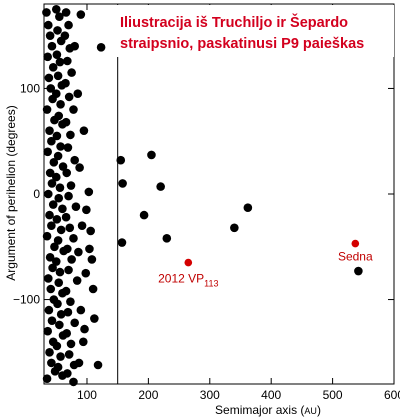 The image size is (400, 420). What do you see at coordinates (234, 22) in the screenshot?
I see `caption-line-1: Iliustracija iš Truchiljo ir Šepardo` at bounding box center [234, 22].